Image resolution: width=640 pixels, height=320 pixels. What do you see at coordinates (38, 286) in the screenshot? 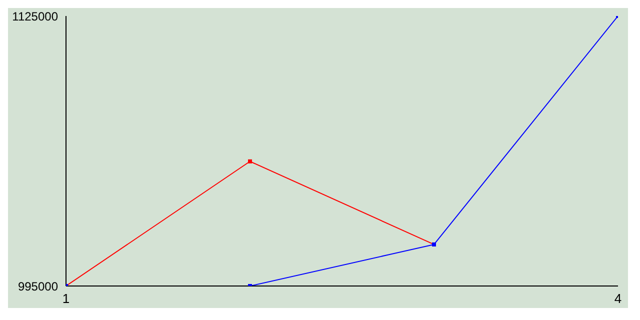
I see `y-tick-label: 995000` at bounding box center [38, 286].